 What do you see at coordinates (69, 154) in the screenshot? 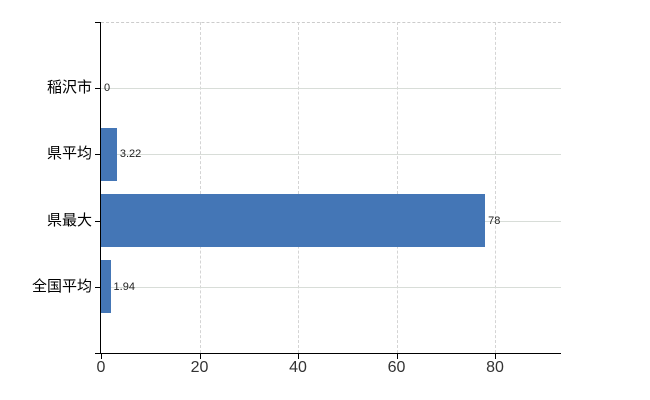
I see `category-label: 県平均` at bounding box center [69, 154].